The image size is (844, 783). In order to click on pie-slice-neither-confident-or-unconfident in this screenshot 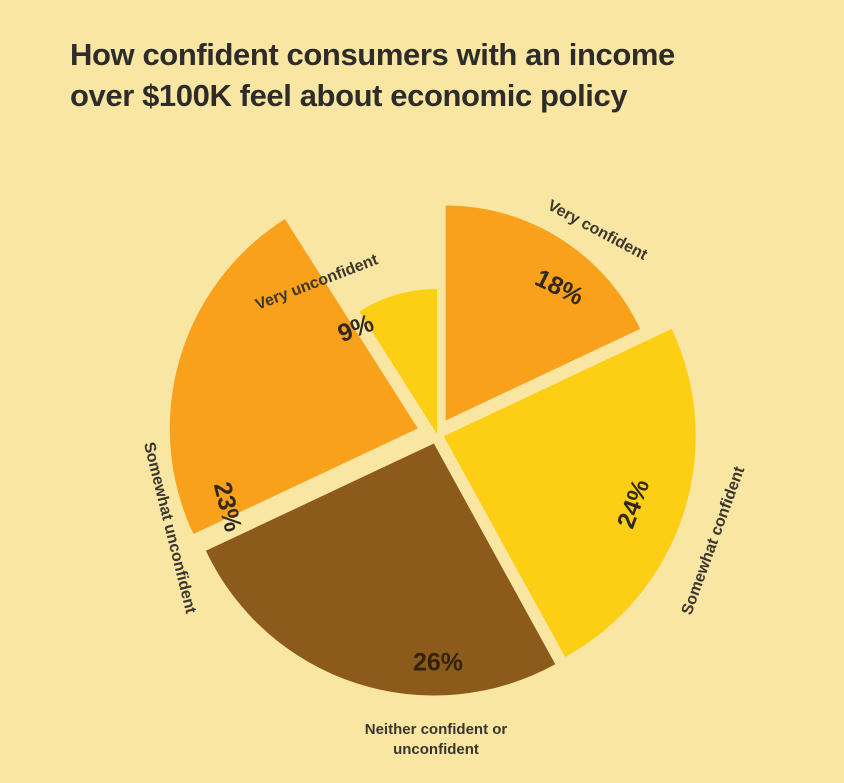, I will do `click(380, 569)`.